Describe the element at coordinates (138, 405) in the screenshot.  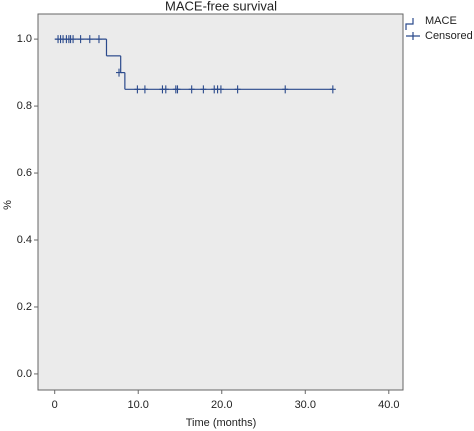
I see `x-tick-label: 10.0` at that location.